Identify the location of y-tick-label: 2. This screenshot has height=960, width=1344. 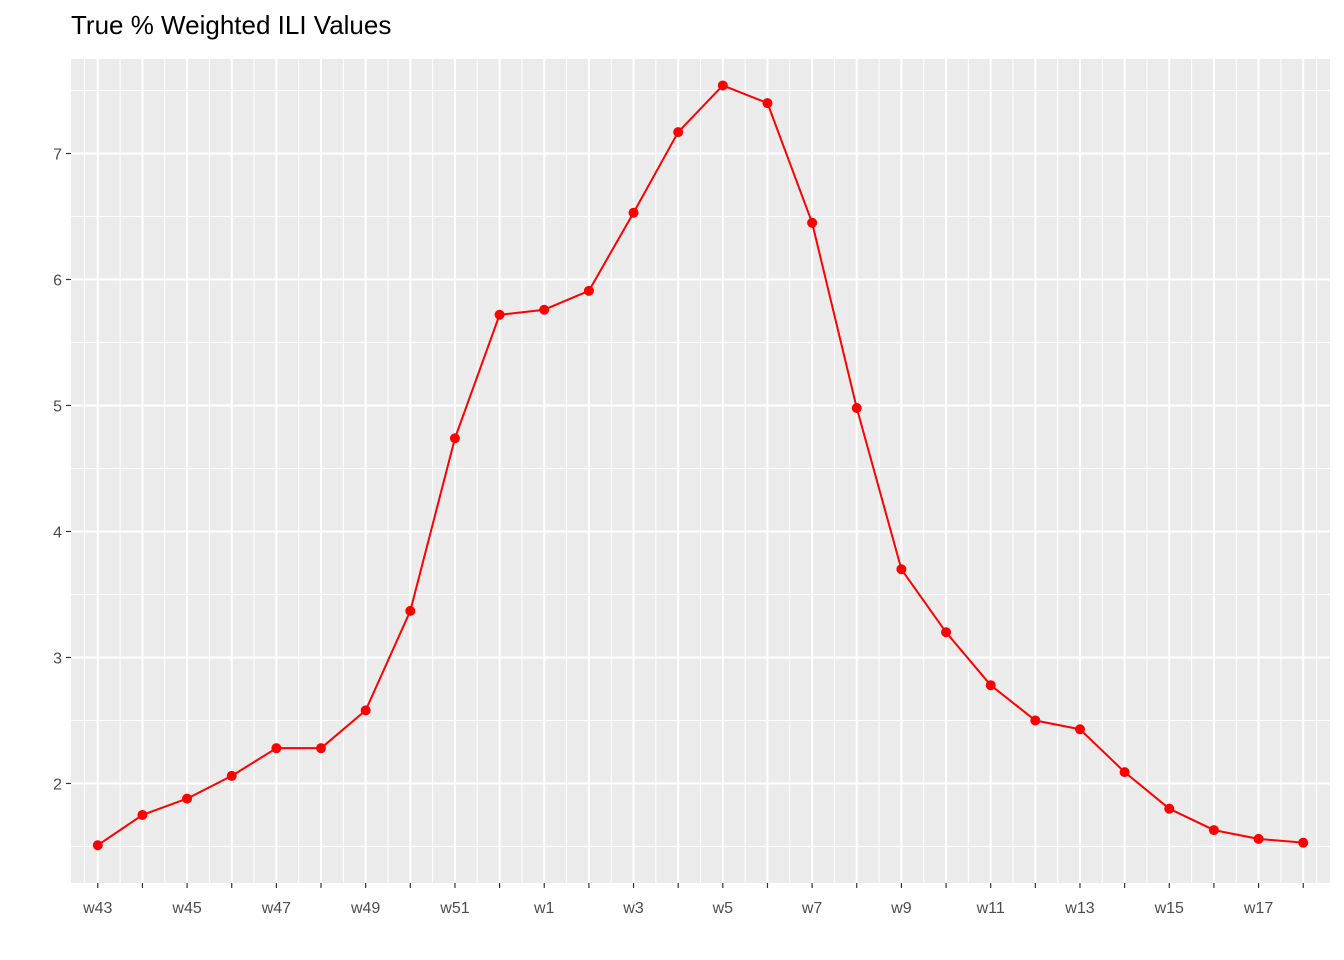
(57, 784).